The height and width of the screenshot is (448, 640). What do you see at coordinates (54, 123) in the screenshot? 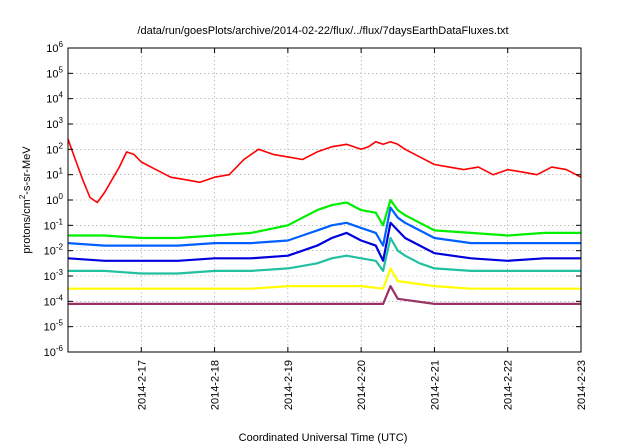
I see `y-tick-label: 10³` at bounding box center [54, 123].